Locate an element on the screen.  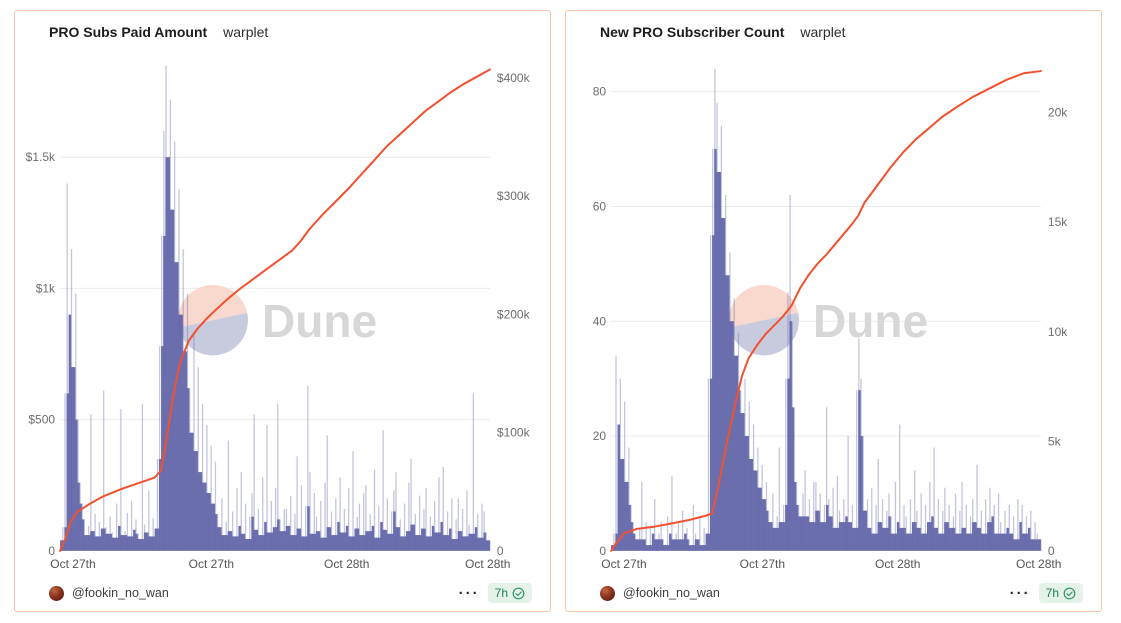
card-header: New PRO Subscriber Count warplet is located at coordinates (833, 26).